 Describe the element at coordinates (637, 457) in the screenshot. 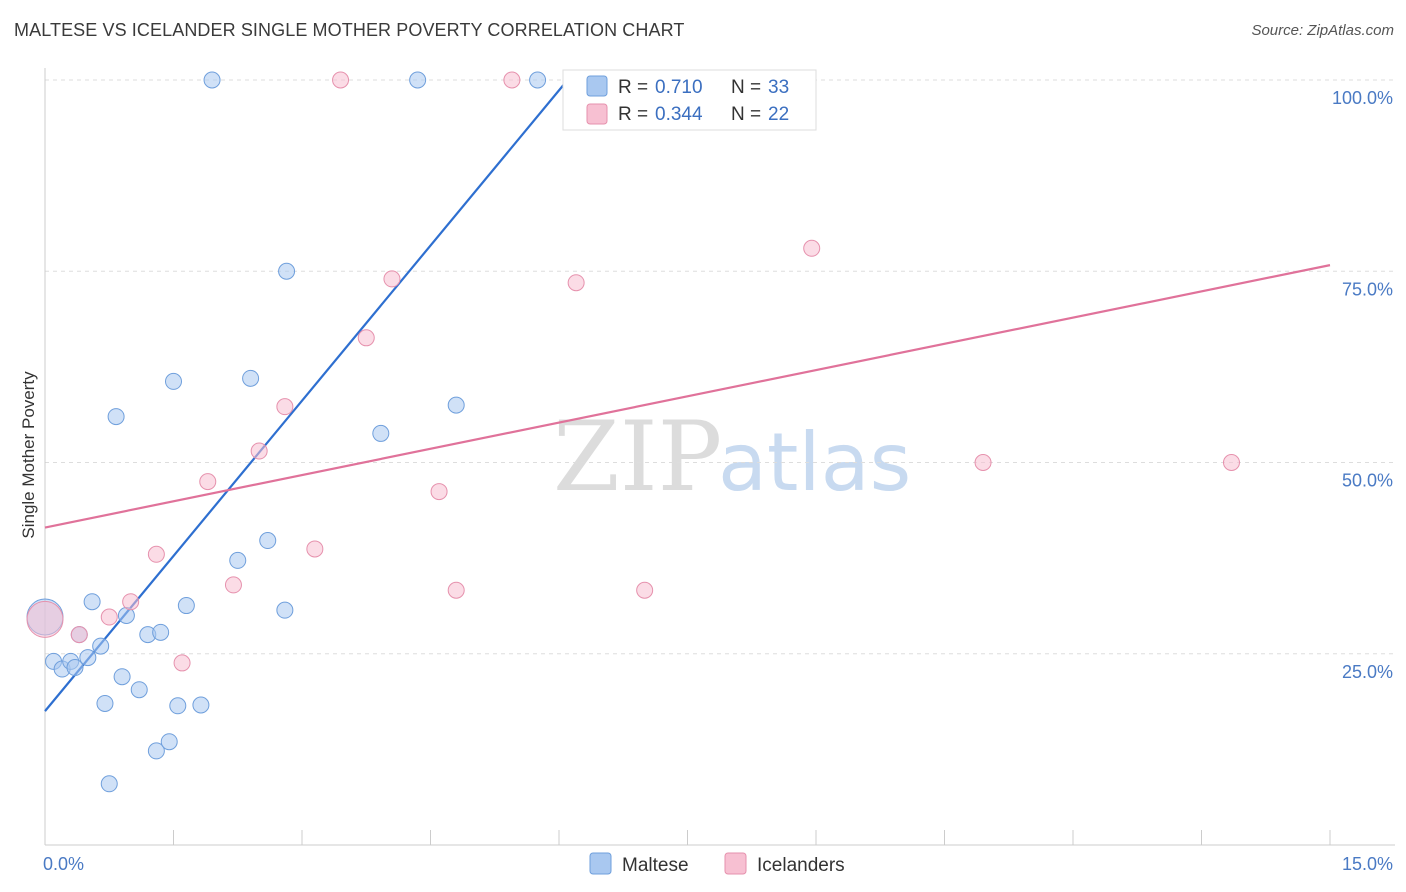

I see `watermark-zip: ZIP` at that location.